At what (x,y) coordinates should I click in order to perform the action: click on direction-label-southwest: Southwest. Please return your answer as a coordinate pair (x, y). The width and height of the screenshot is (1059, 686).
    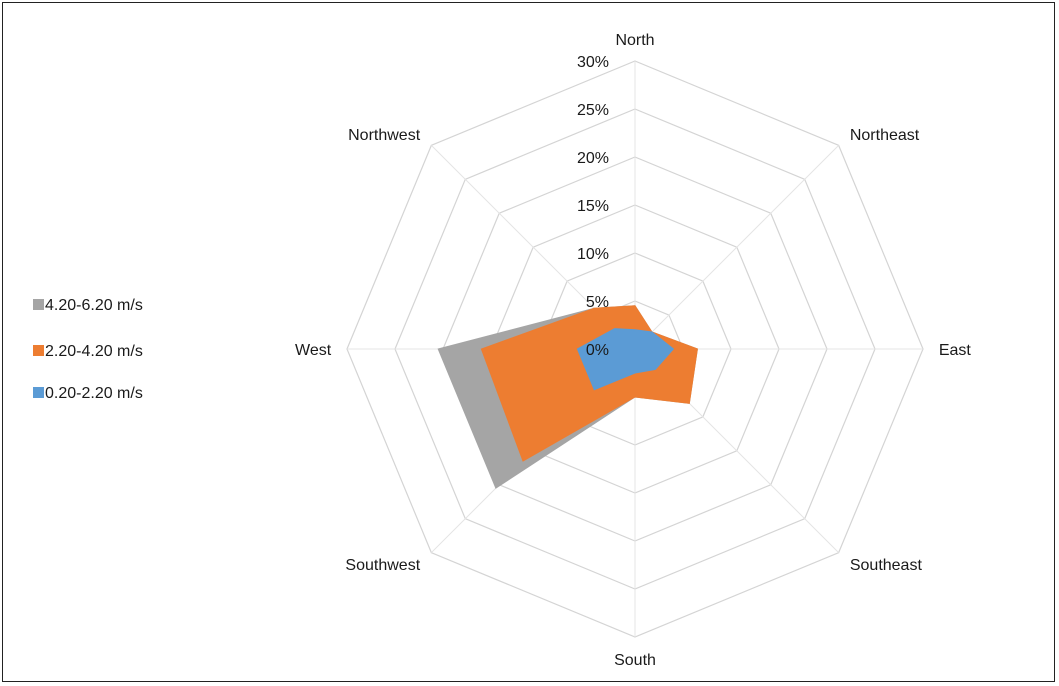
    Looking at the image, I should click on (382, 565).